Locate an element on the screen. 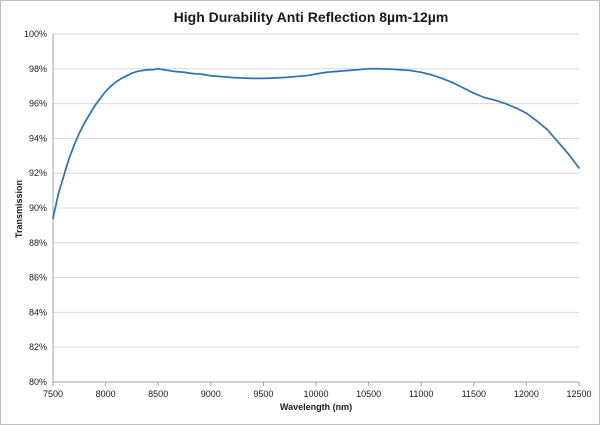 This screenshot has width=600, height=425. y-tick-label: 80% is located at coordinates (38, 382).